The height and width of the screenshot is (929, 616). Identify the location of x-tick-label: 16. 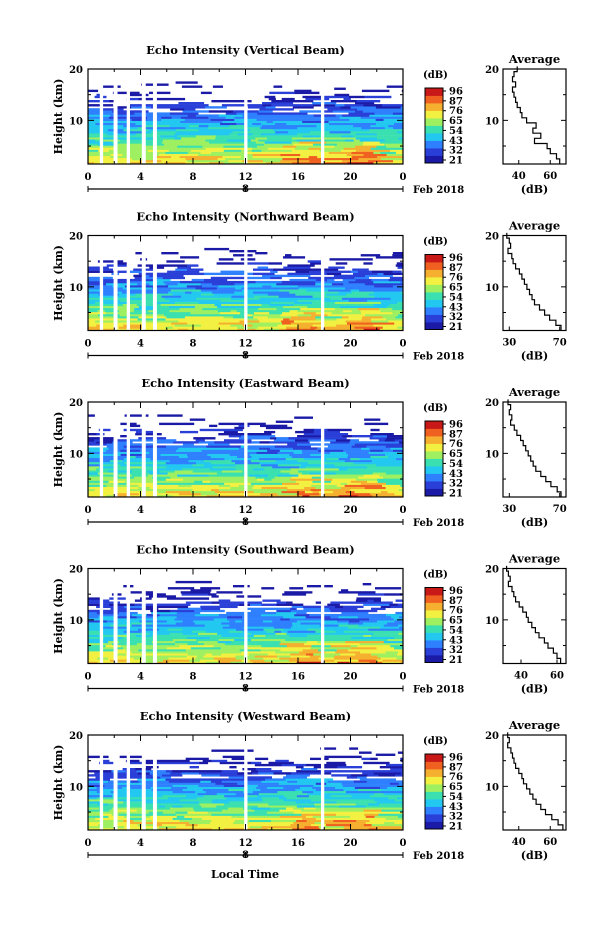
(298, 677).